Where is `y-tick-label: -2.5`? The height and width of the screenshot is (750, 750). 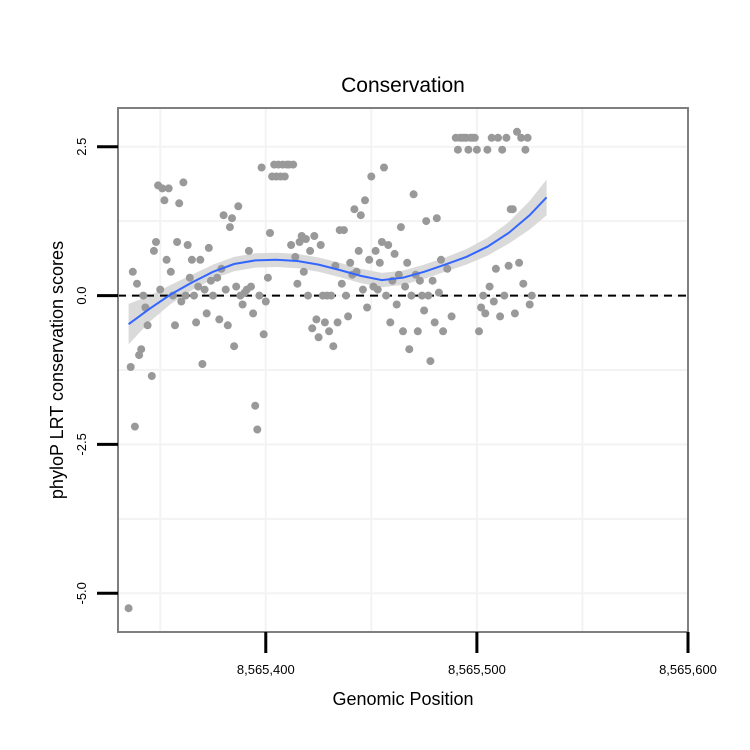
y-tick-label: -2.5 is located at coordinates (81, 444).